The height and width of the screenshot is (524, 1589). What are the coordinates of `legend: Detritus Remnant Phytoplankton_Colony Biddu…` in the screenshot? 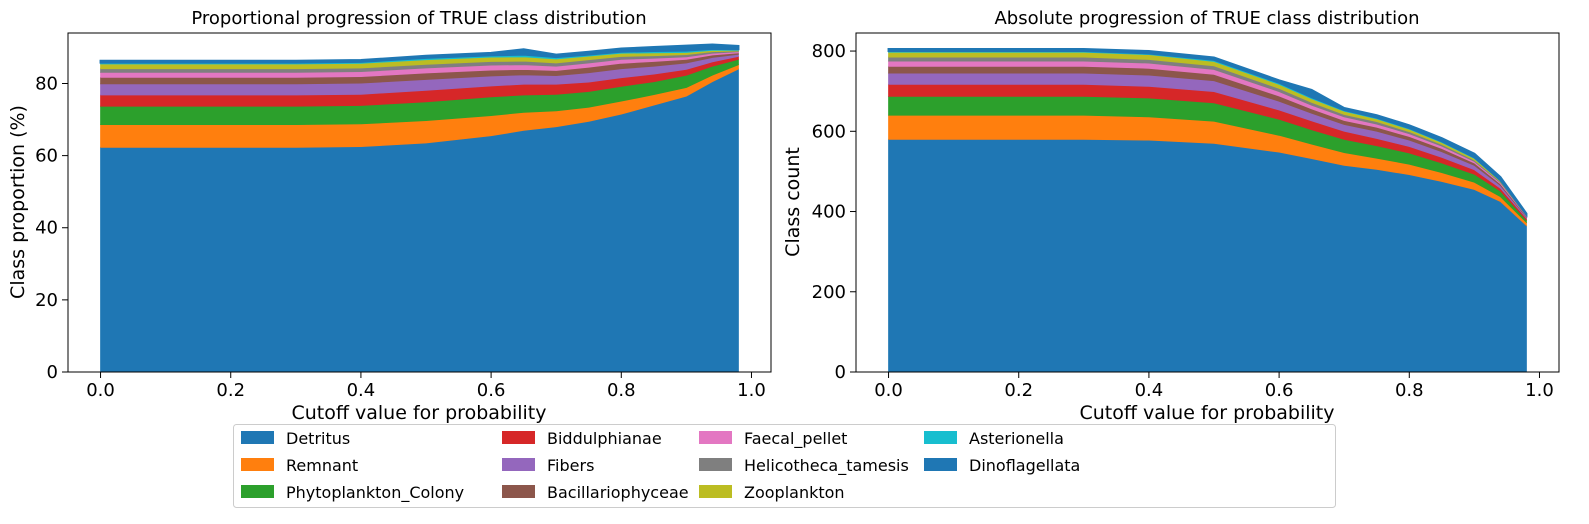 It's located at (784, 466).